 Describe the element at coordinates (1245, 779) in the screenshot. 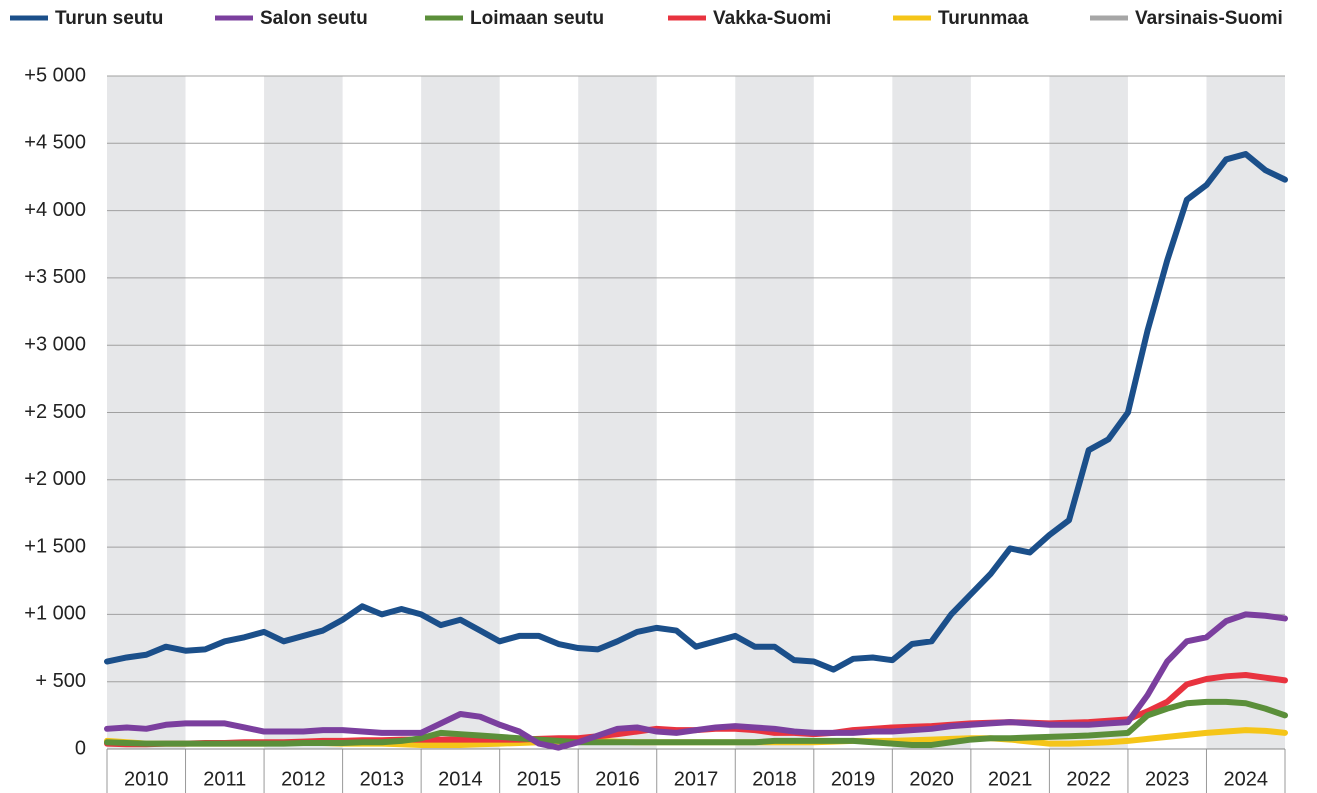

I see `x-tick-label: 2024` at that location.